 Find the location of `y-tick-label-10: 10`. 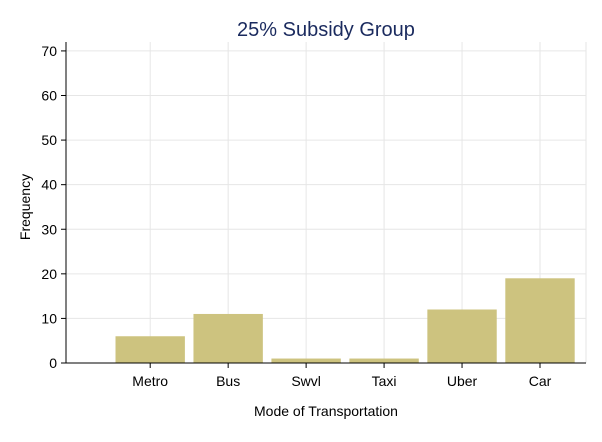

y-tick-label-10: 10 is located at coordinates (49, 318).